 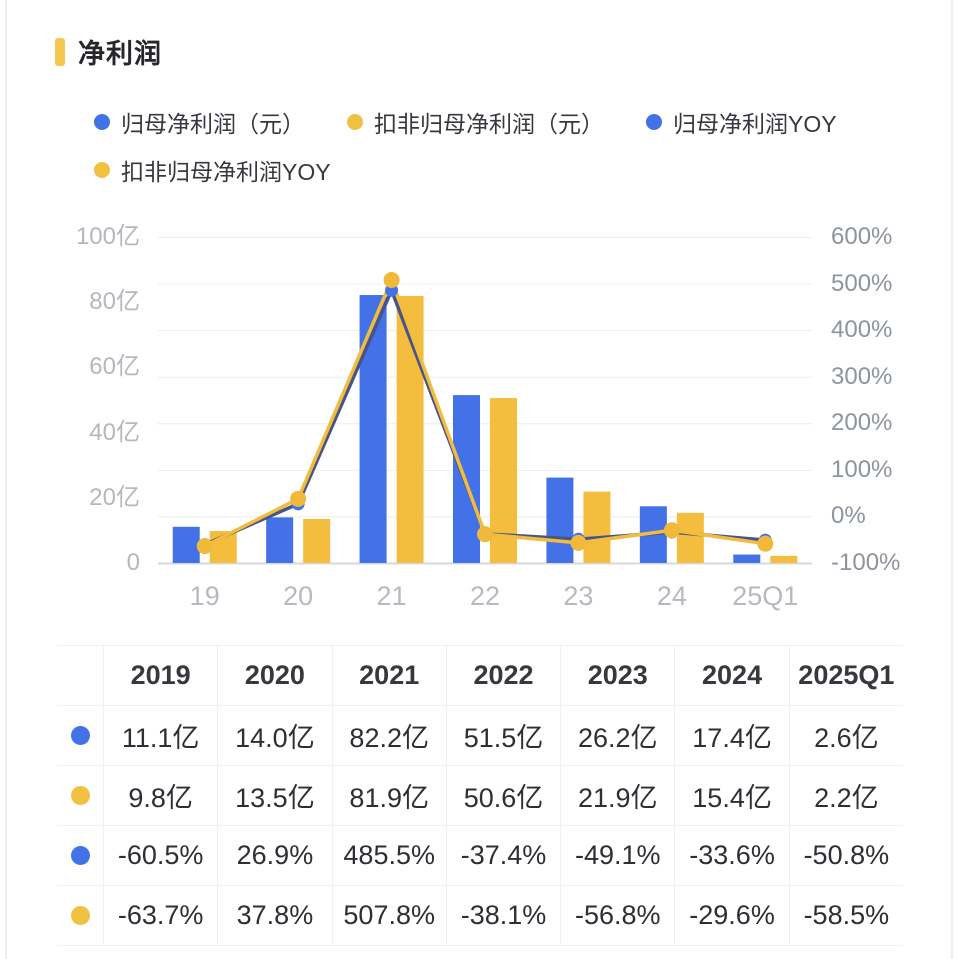 I want to click on table-cell-r4-2025Q1: -58.5%, so click(x=845, y=916).